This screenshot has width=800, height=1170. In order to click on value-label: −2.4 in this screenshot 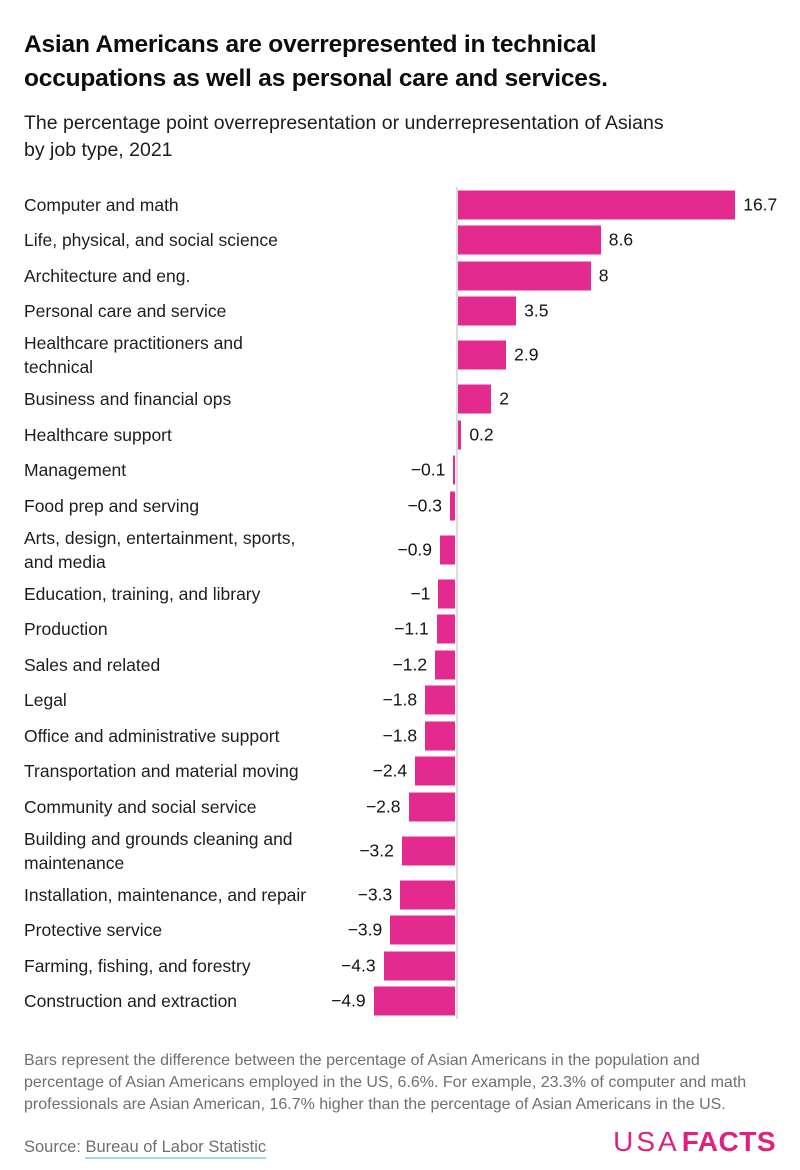, I will do `click(390, 770)`.